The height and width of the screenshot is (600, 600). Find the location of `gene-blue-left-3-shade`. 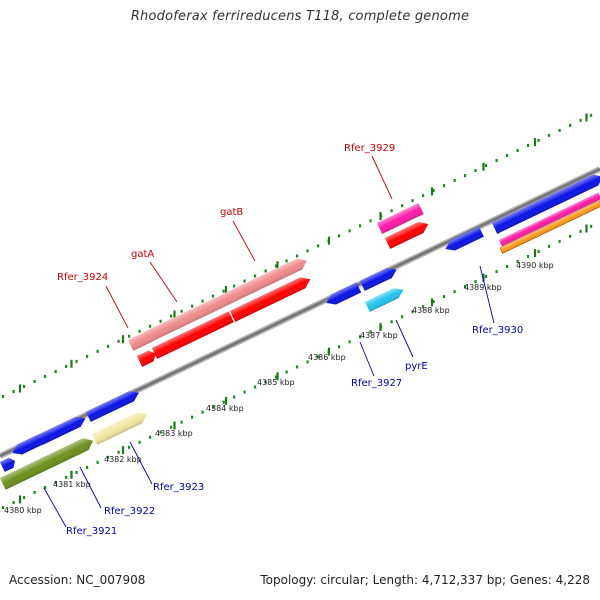

gene-blue-left-3-shade is located at coordinates (62, 430).